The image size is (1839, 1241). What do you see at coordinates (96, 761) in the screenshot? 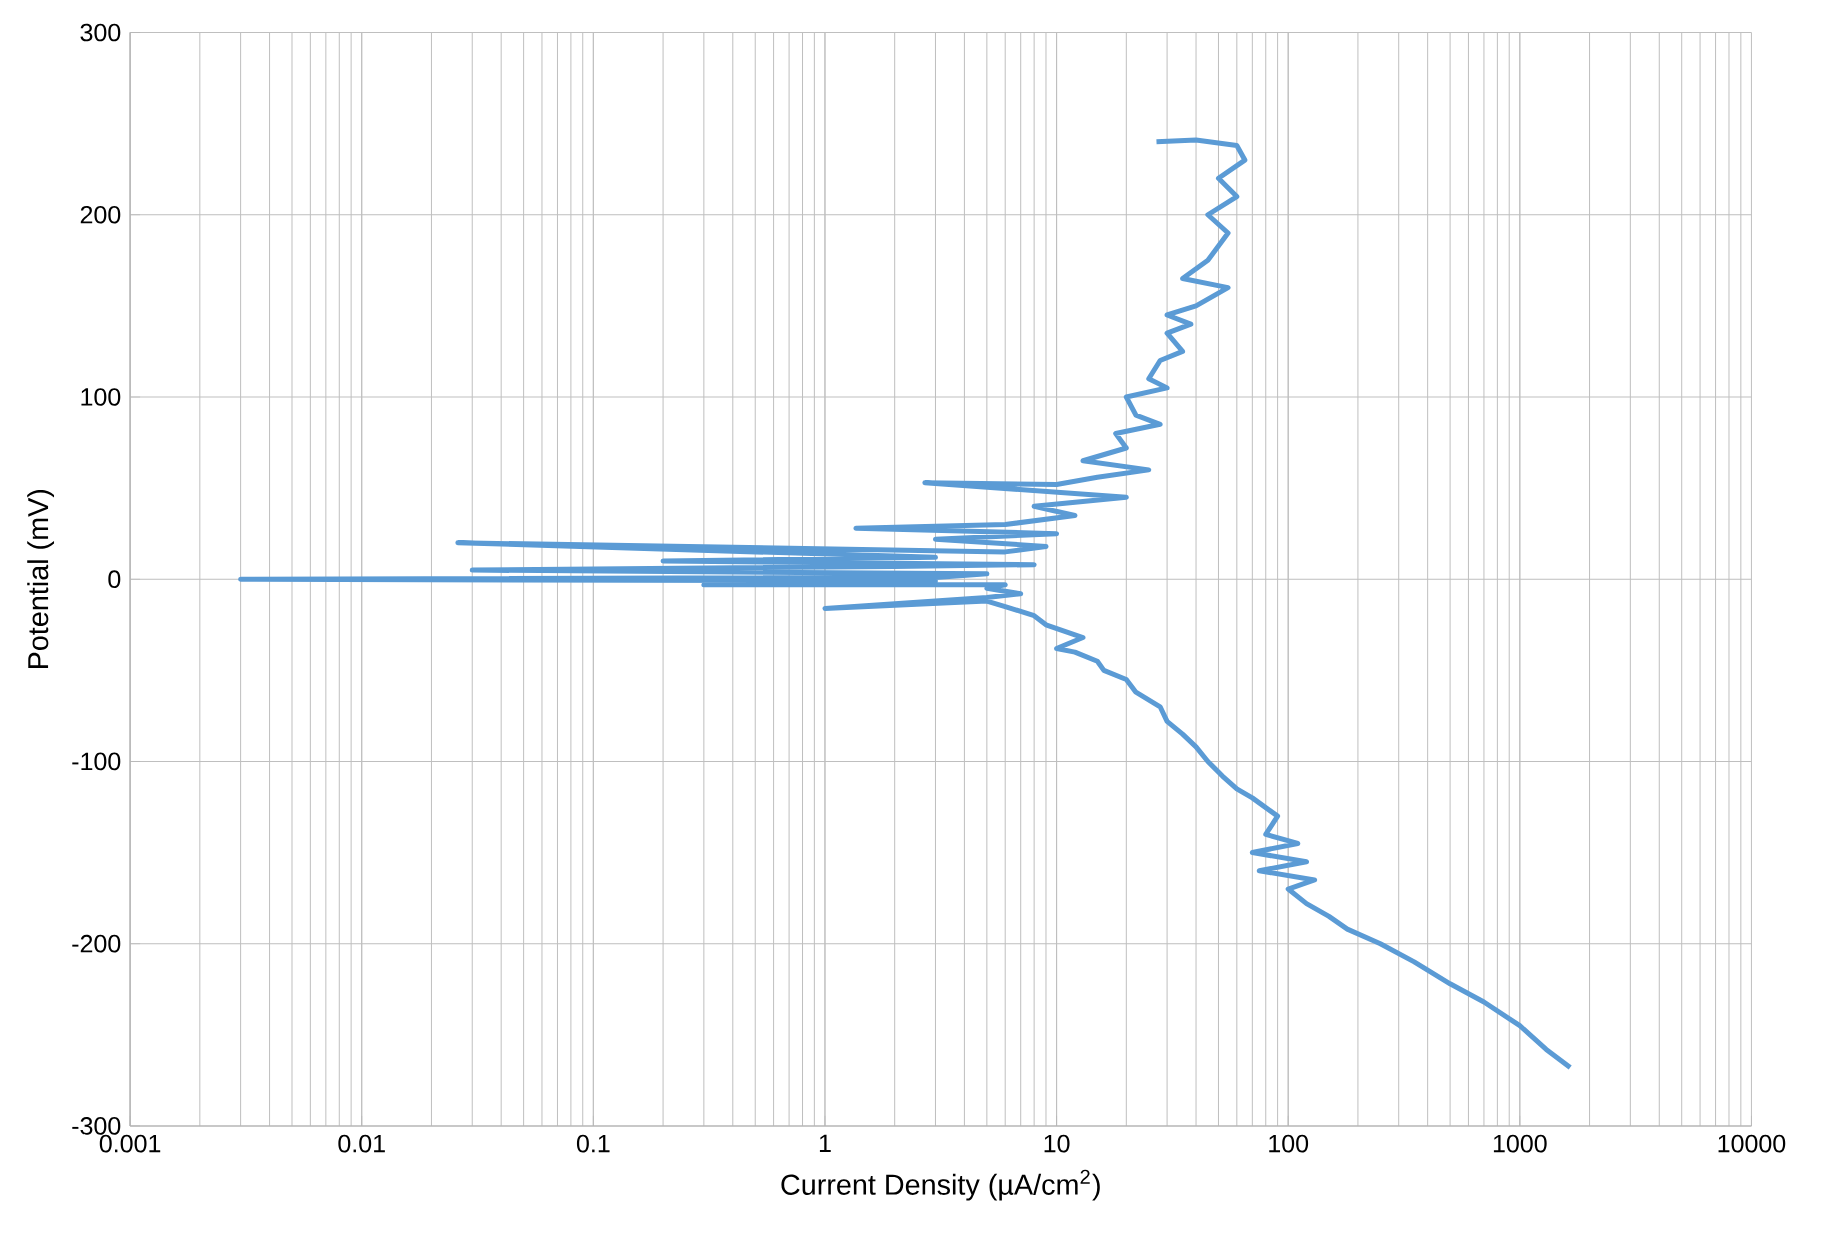
I see `y-tick-label: -100` at bounding box center [96, 761].